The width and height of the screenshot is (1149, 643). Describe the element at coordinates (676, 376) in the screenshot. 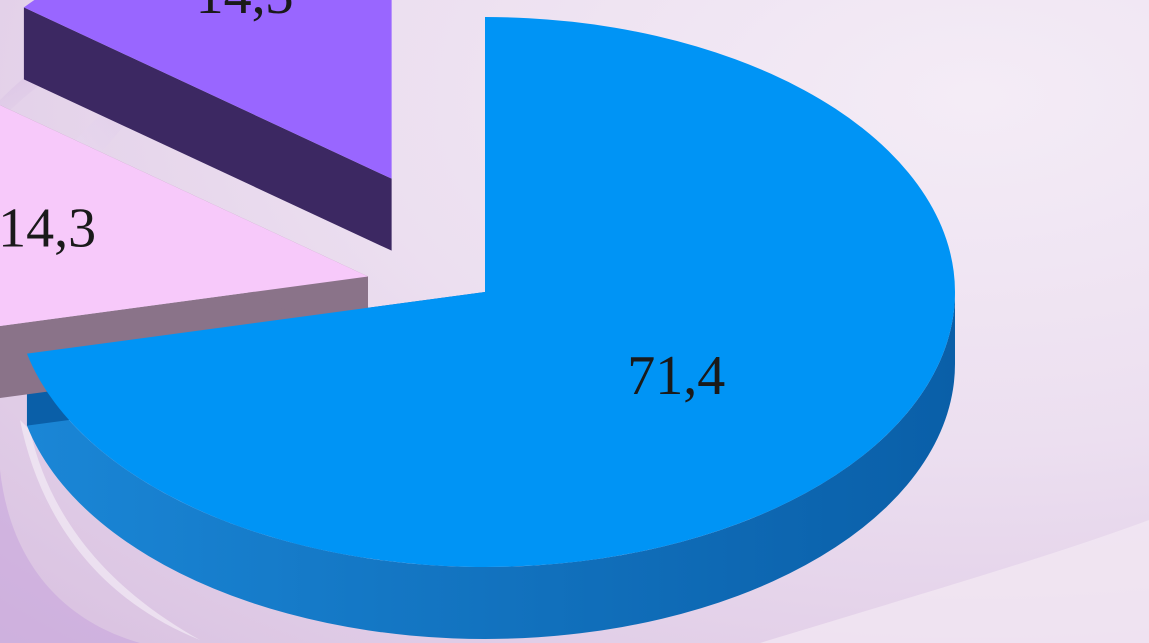

I see `pie-slice-label: 71,4` at that location.